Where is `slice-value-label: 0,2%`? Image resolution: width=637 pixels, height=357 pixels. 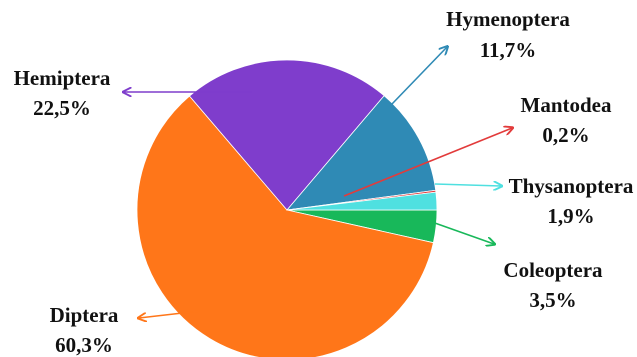 slice-value-label: 0,2% is located at coordinates (565, 135).